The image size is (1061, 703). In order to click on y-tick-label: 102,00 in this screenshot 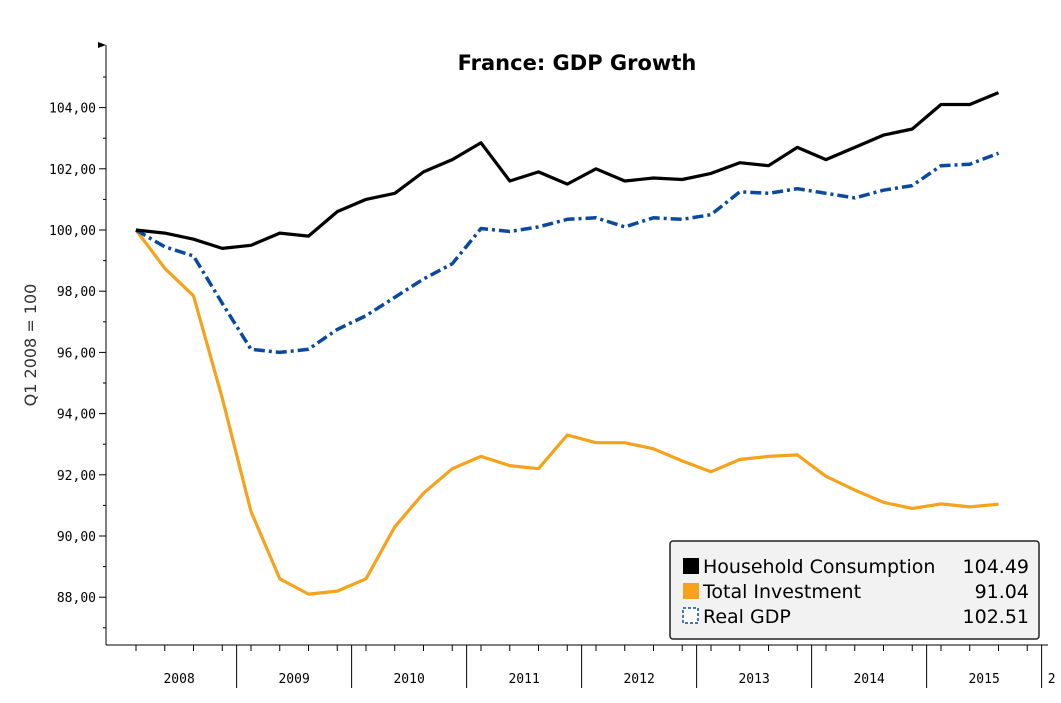, I will do `click(72, 170)`.